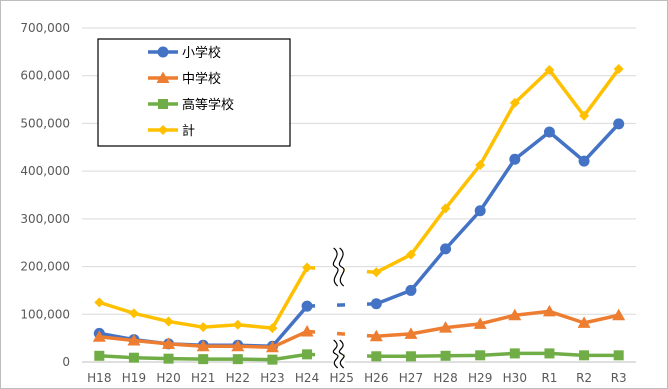  What do you see at coordinates (171, 131) in the screenshot?
I see `legend-item: 計` at bounding box center [171, 131].